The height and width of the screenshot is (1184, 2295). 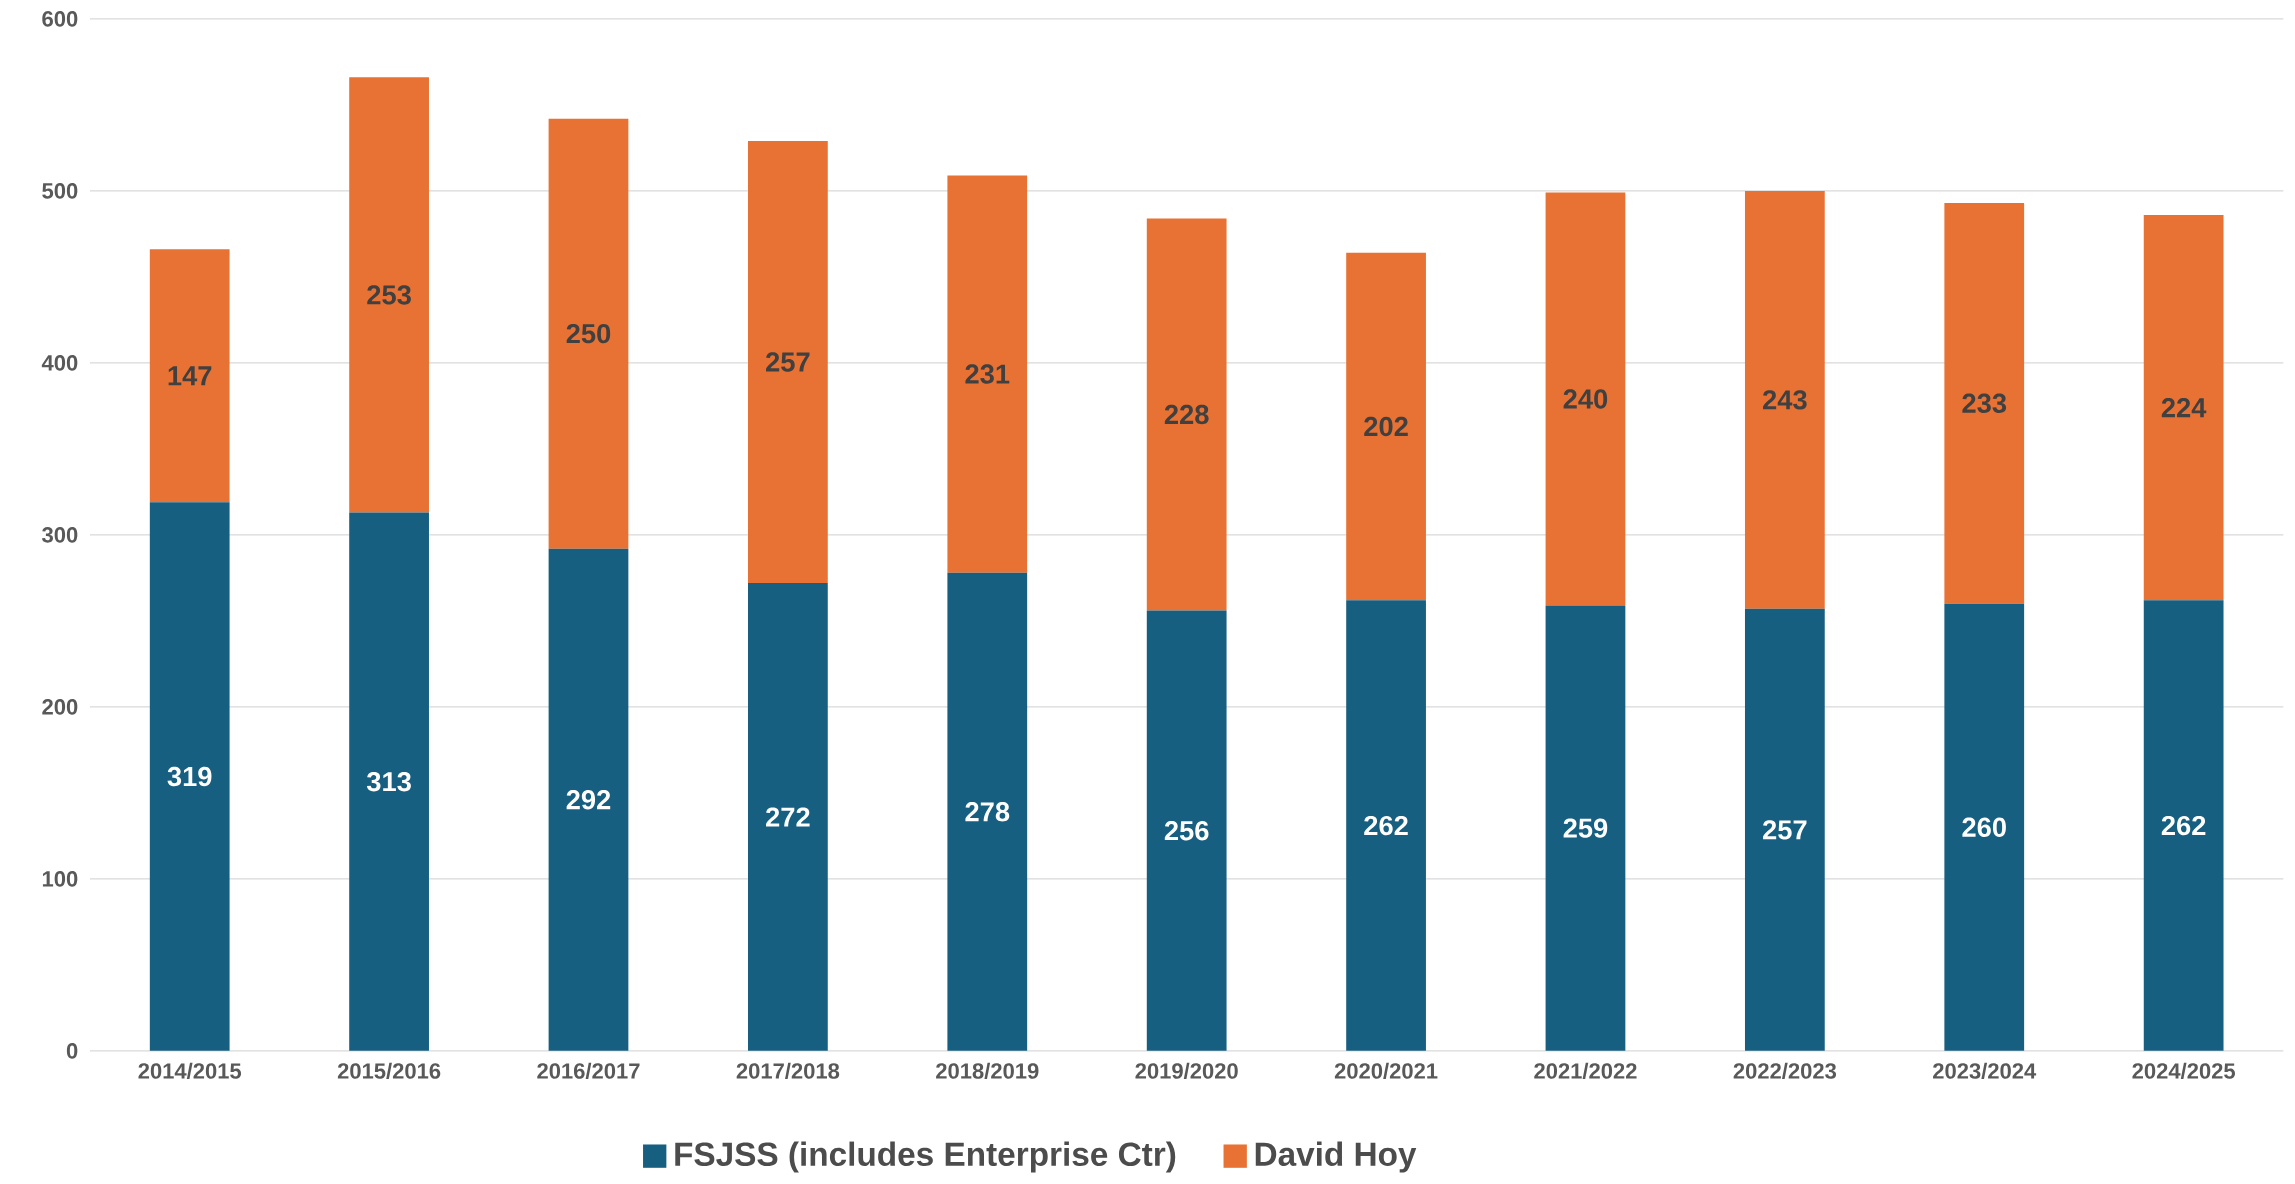 I want to click on x-tick-label: 2018/2019, so click(x=987, y=1070).